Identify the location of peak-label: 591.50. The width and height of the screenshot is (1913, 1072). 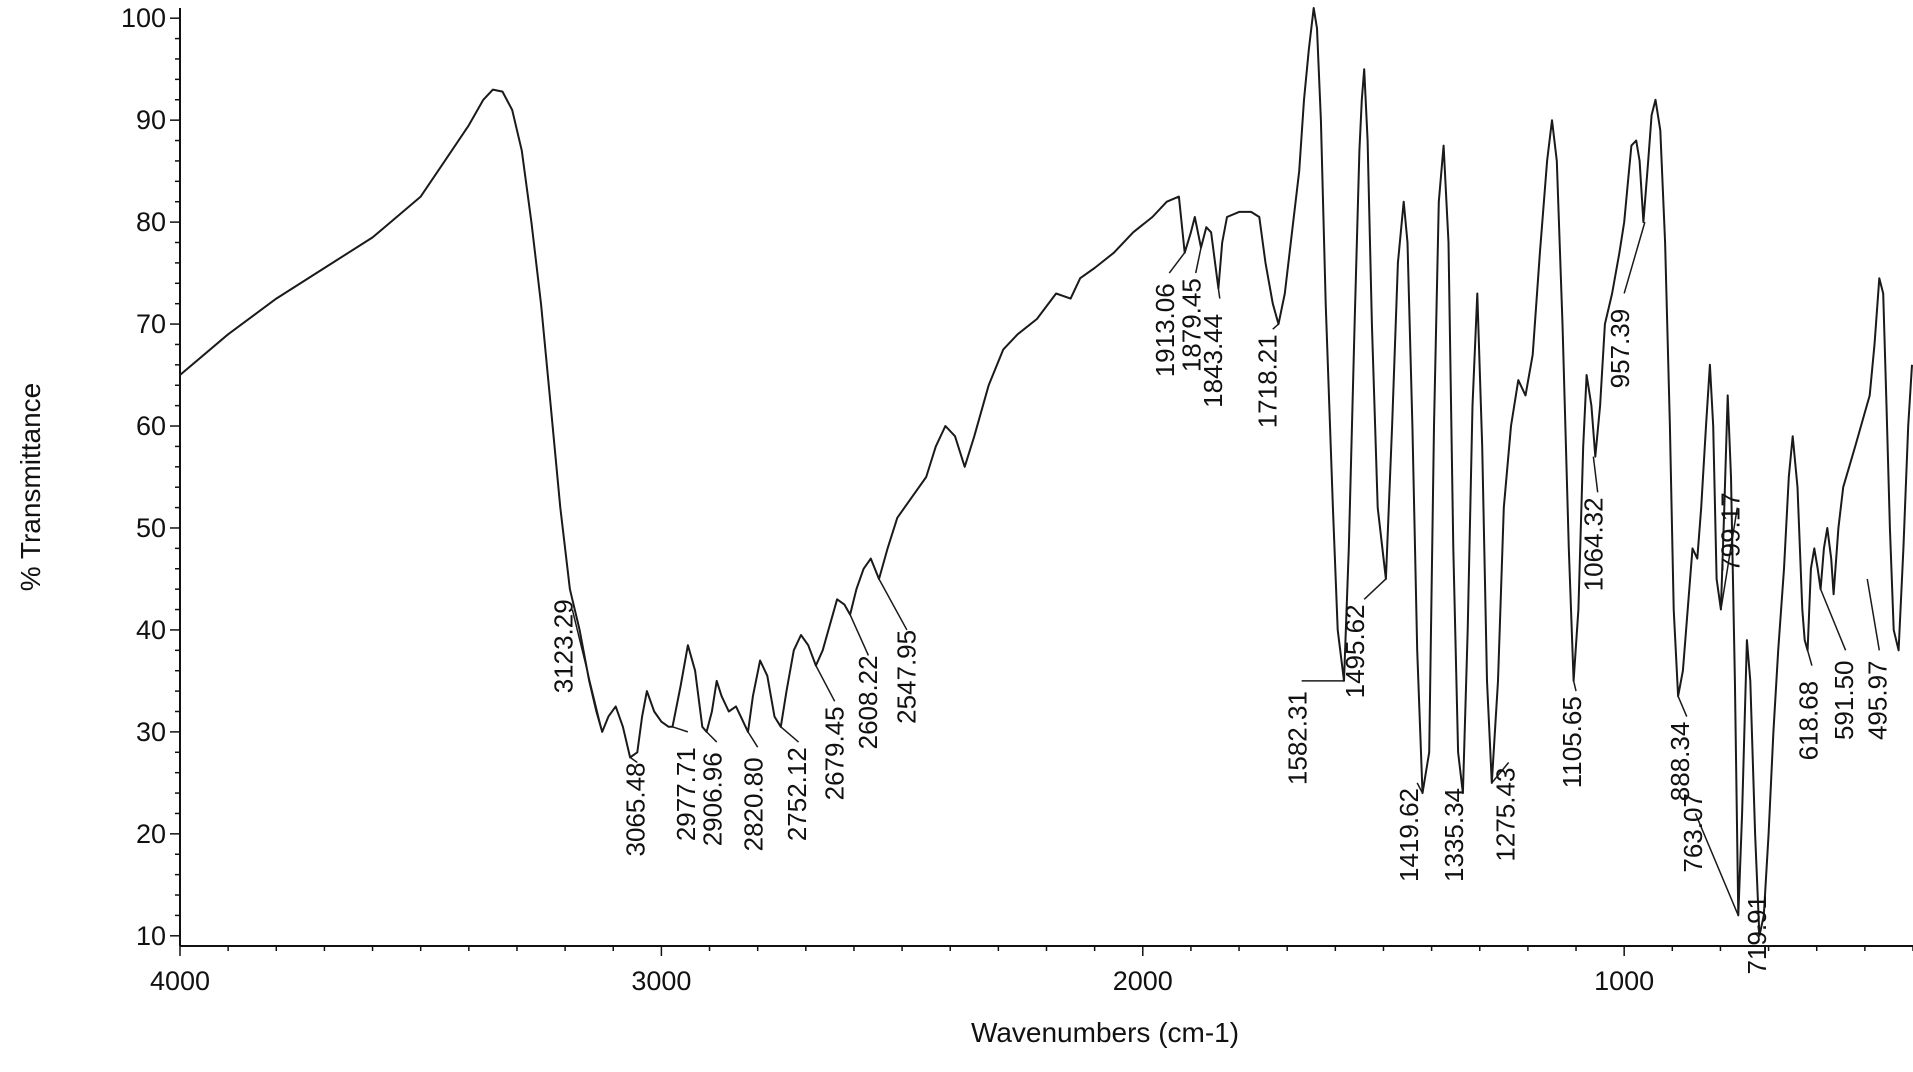
(1844, 701).